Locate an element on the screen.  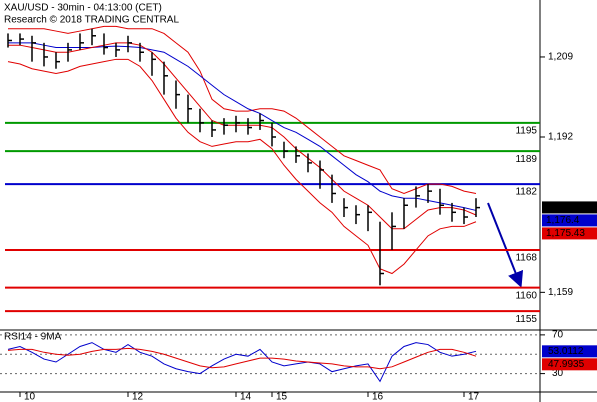
end-label: 53.0112 is located at coordinates (566, 351).